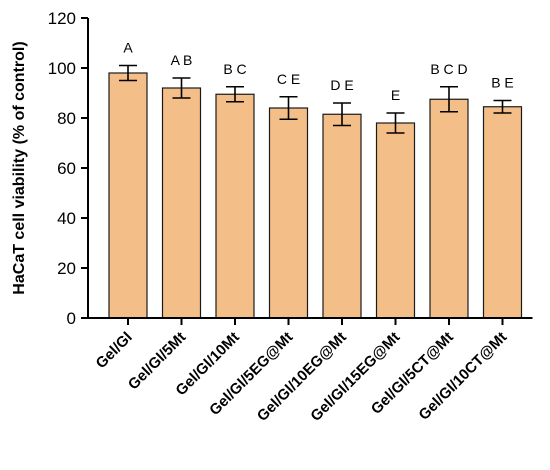 This screenshot has width=550, height=470. I want to click on significance-letter: A B, so click(182, 60).